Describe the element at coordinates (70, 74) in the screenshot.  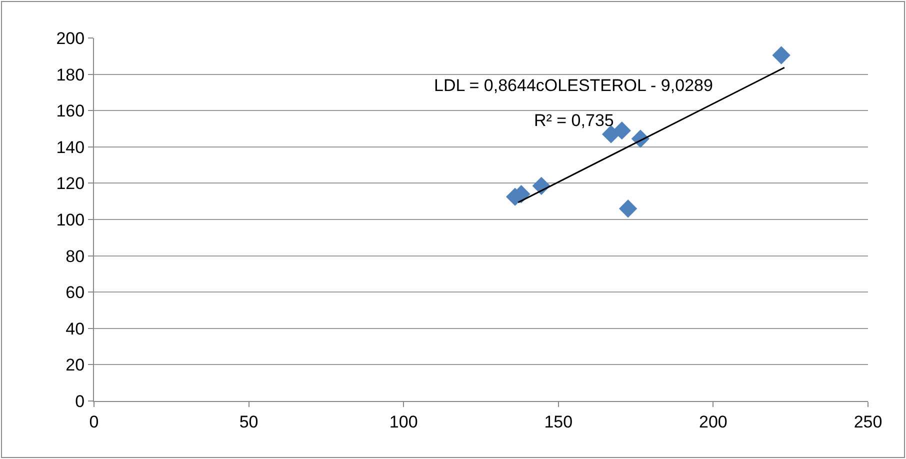
I see `y-tick-label: 180` at that location.